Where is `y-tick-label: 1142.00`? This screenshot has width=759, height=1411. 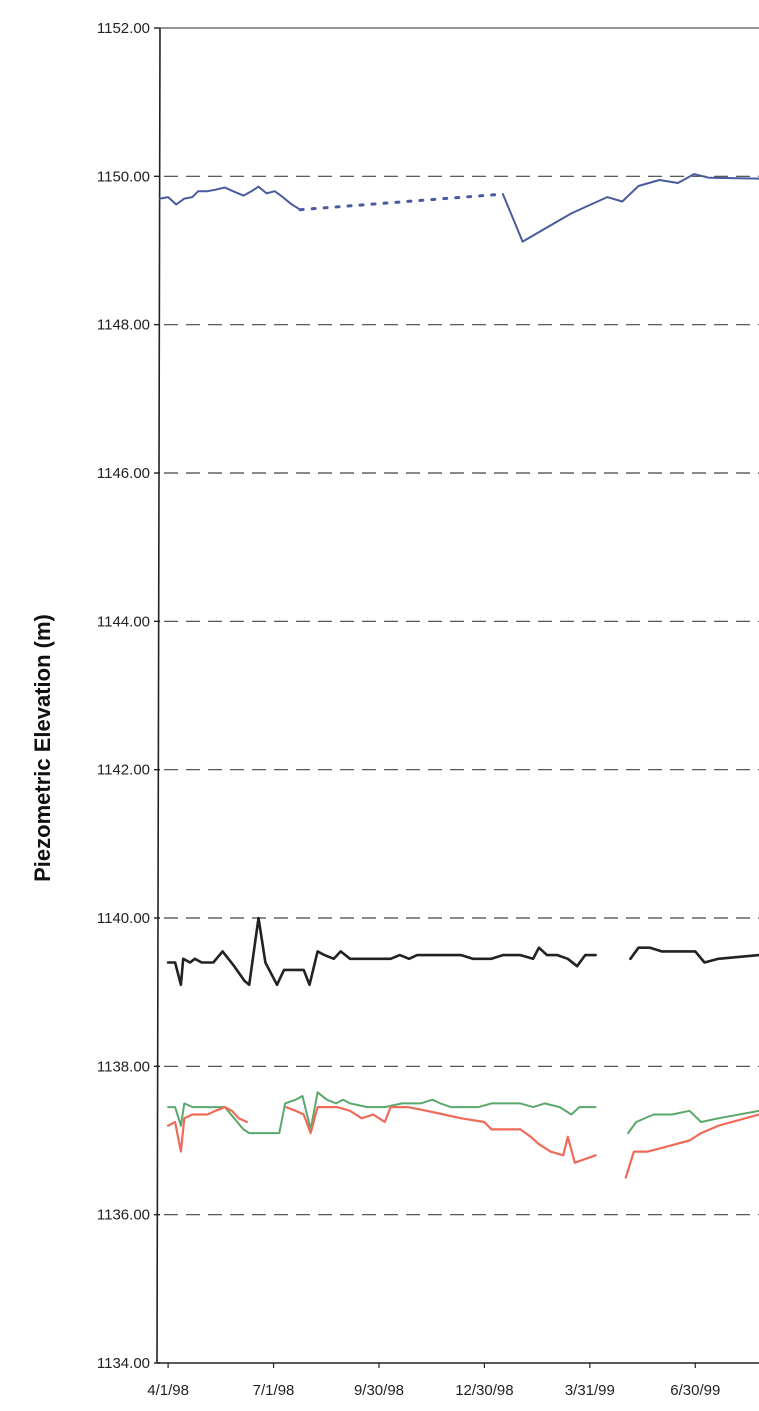
y-tick-label: 1142.00 is located at coordinates (123, 770).